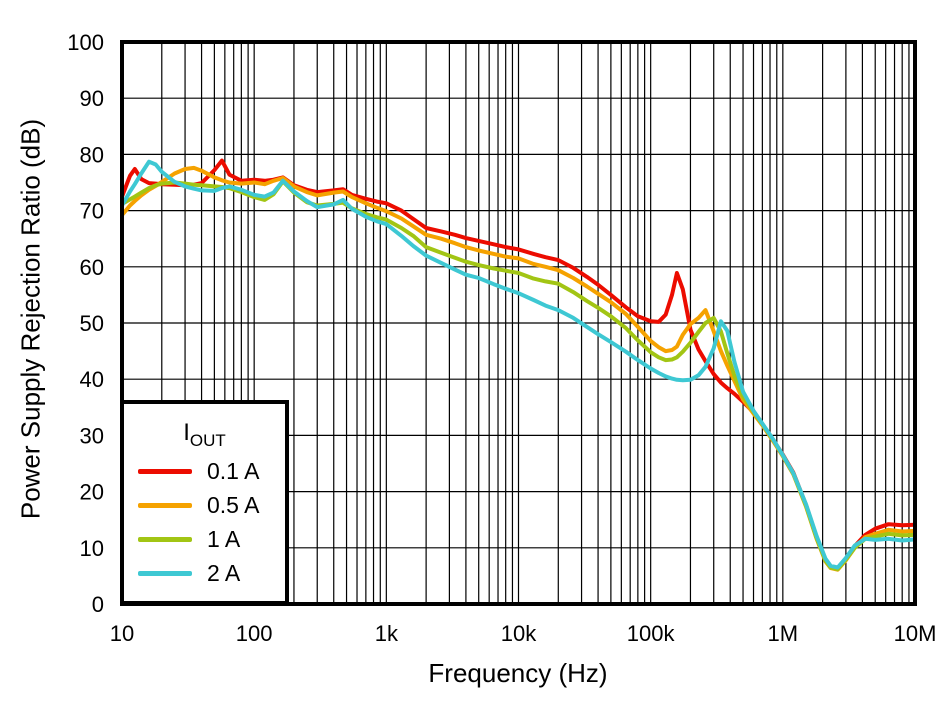 Image resolution: width=944 pixels, height=701 pixels. What do you see at coordinates (204, 471) in the screenshot?
I see `legend-item: 0.1 A` at bounding box center [204, 471].